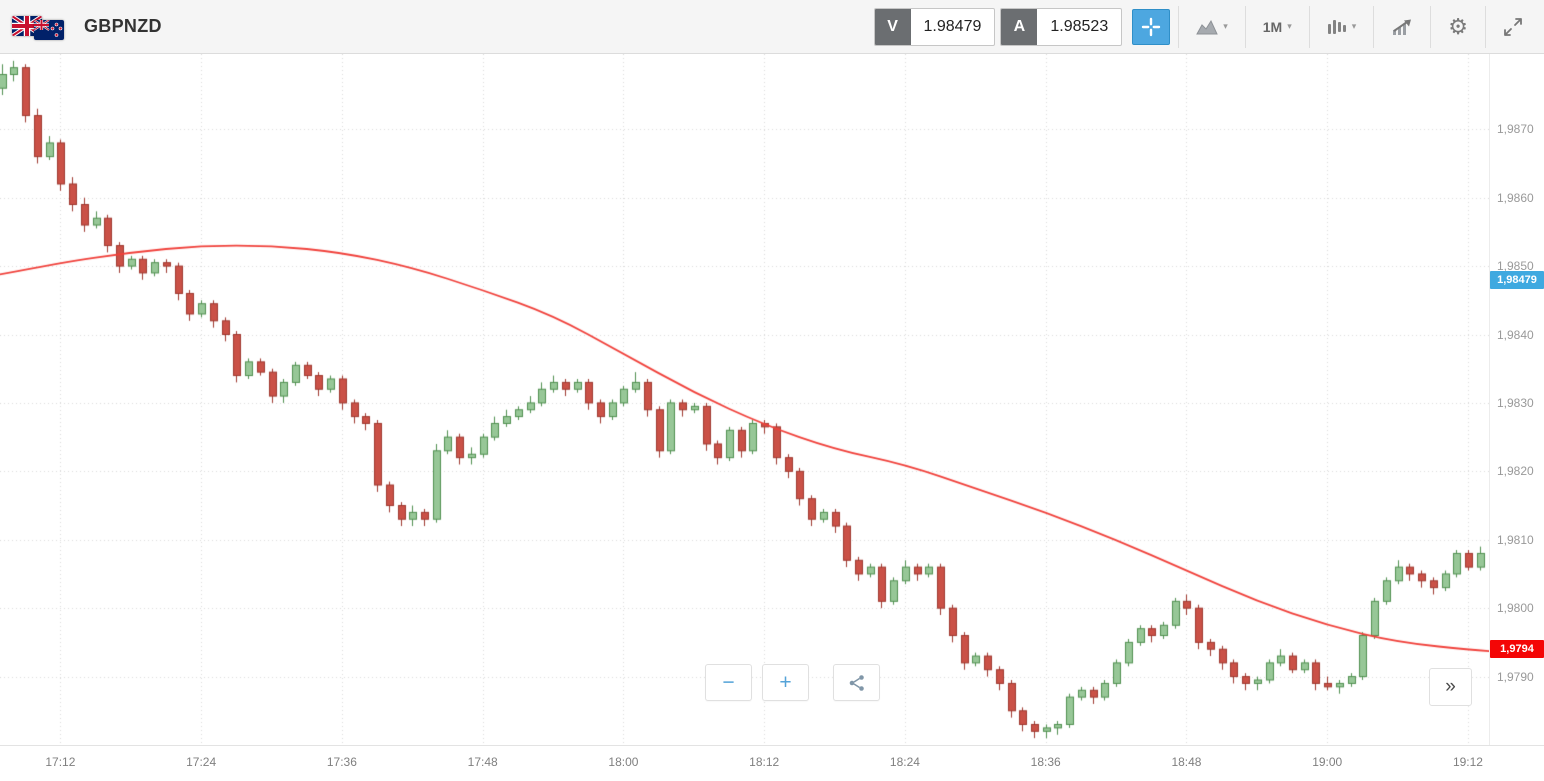 The width and height of the screenshot is (1544, 781). I want to click on zoom-out-button: −, so click(728, 682).